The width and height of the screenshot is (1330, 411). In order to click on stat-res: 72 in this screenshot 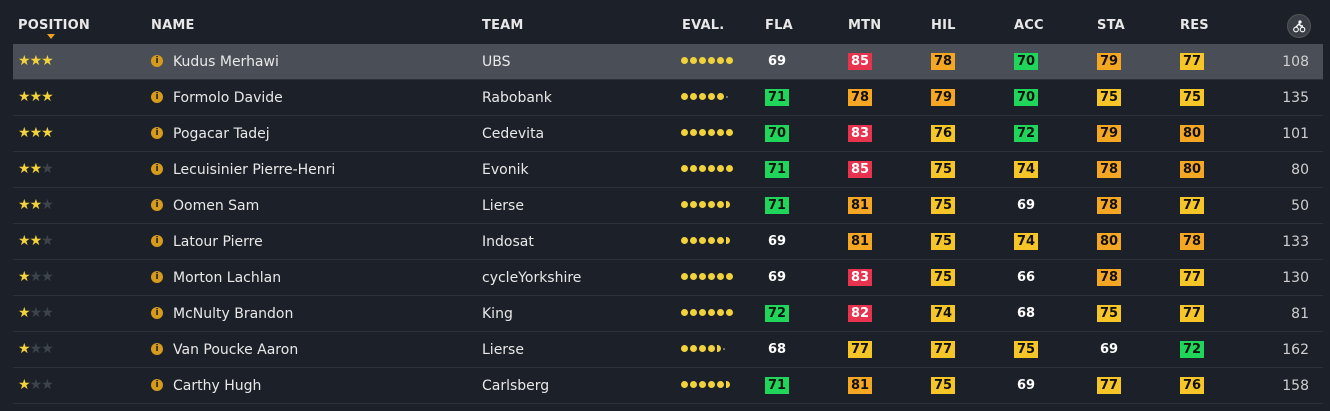, I will do `click(1192, 349)`.